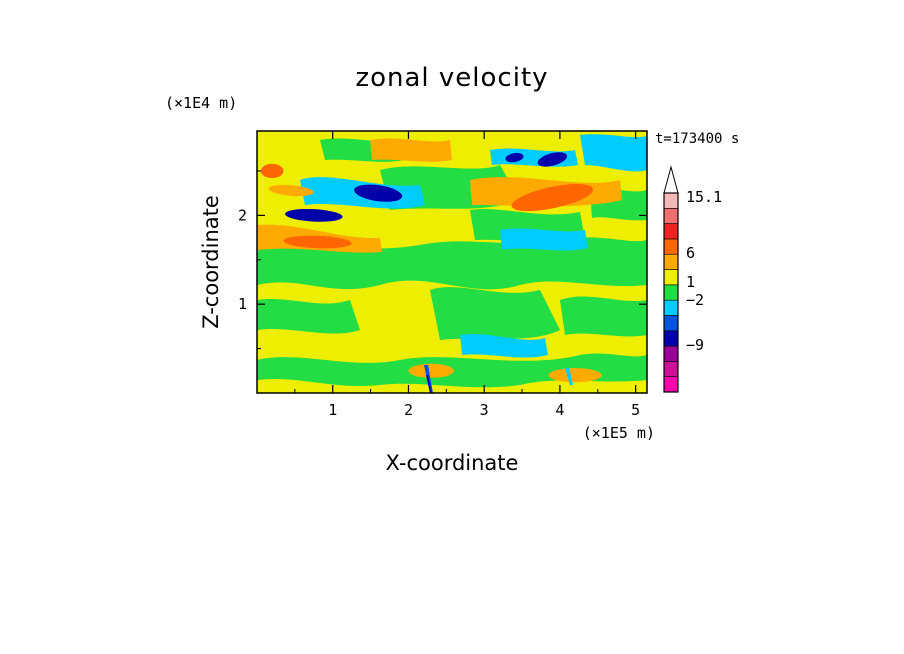 The image size is (904, 654). I want to click on colorbar-label: 6, so click(690, 253).